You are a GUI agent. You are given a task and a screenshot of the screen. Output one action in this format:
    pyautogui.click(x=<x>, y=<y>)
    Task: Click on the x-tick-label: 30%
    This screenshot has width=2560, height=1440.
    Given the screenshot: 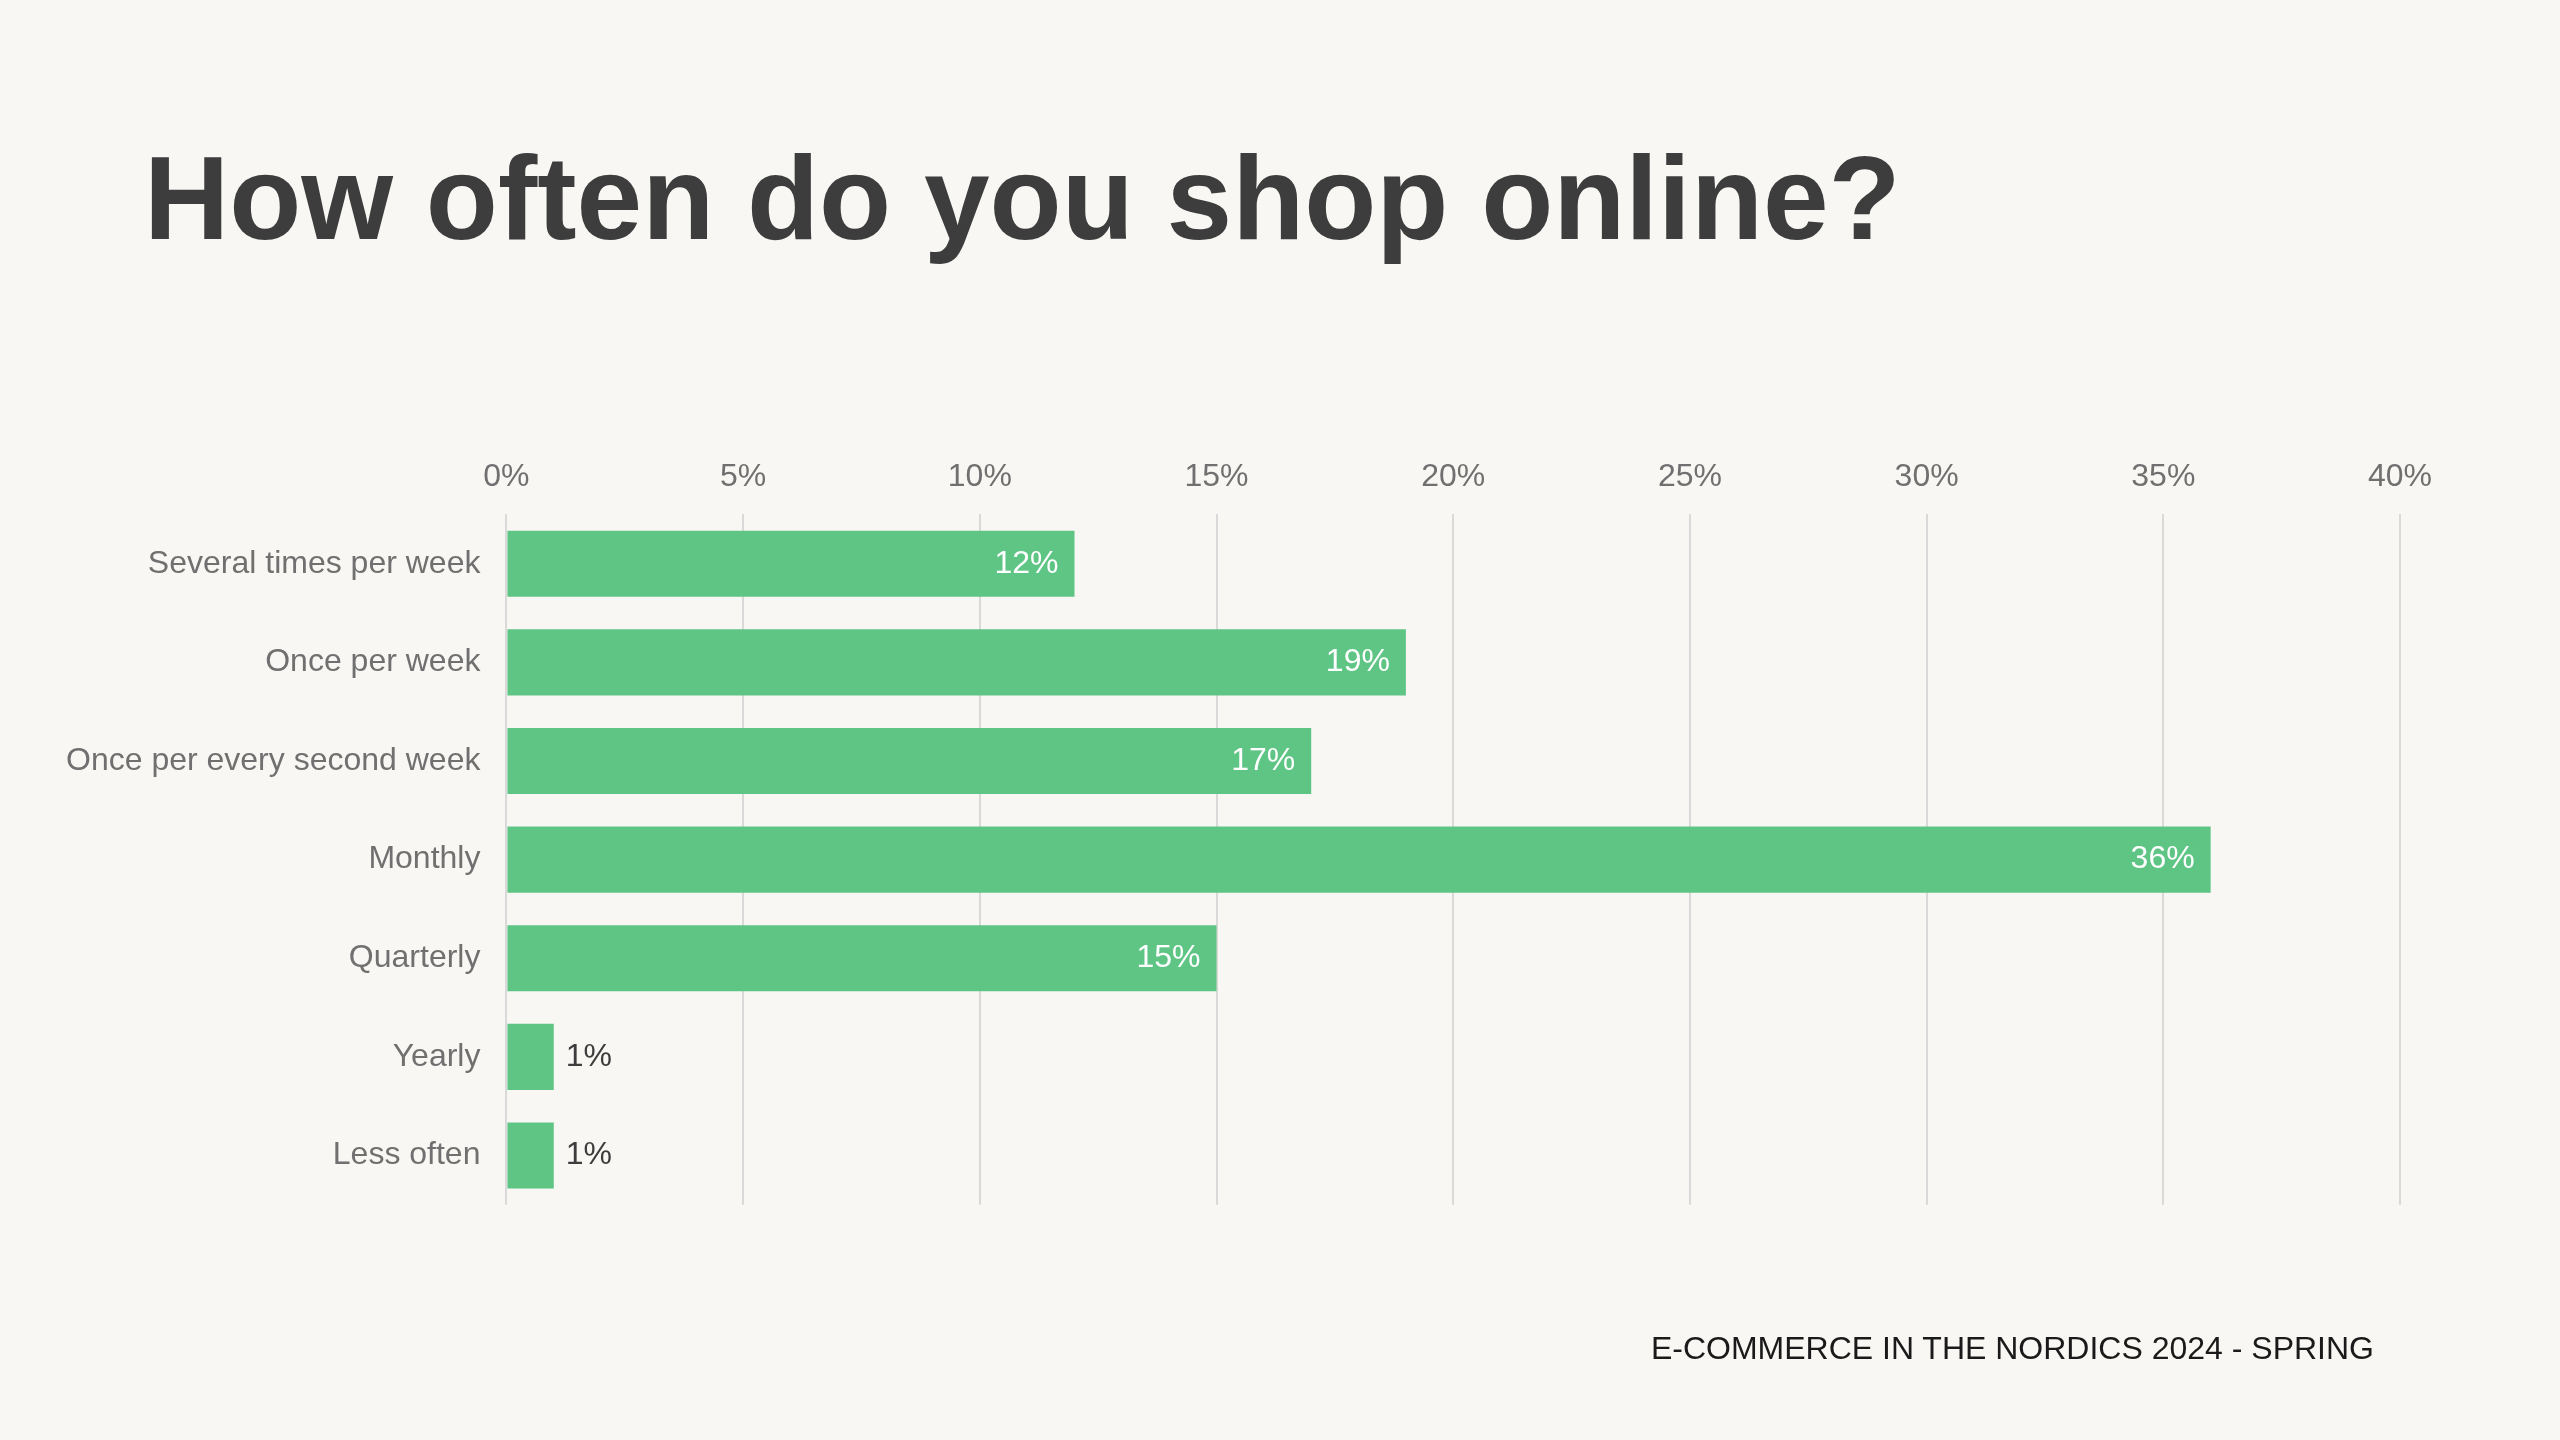 What is the action you would take?
    pyautogui.click(x=1926, y=475)
    